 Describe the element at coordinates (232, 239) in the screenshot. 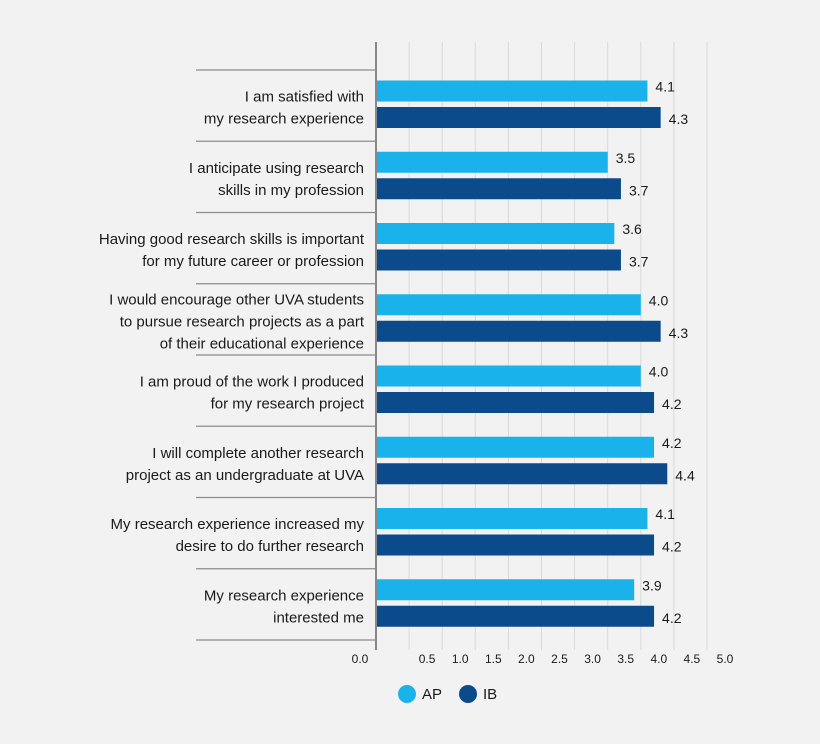

I see `category-label-line: Having good research skills is important` at that location.